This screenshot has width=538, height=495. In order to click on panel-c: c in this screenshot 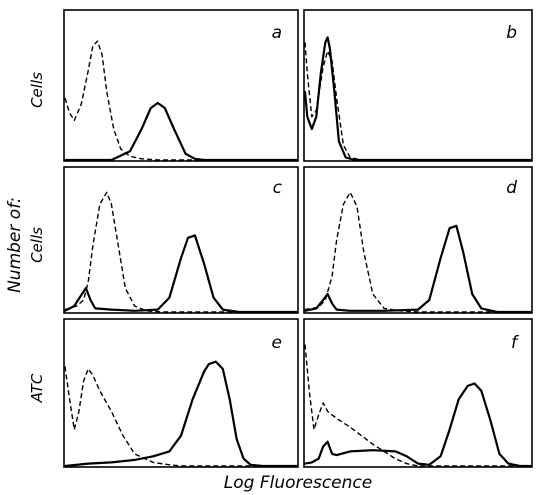, I will do `click(181, 240)`.